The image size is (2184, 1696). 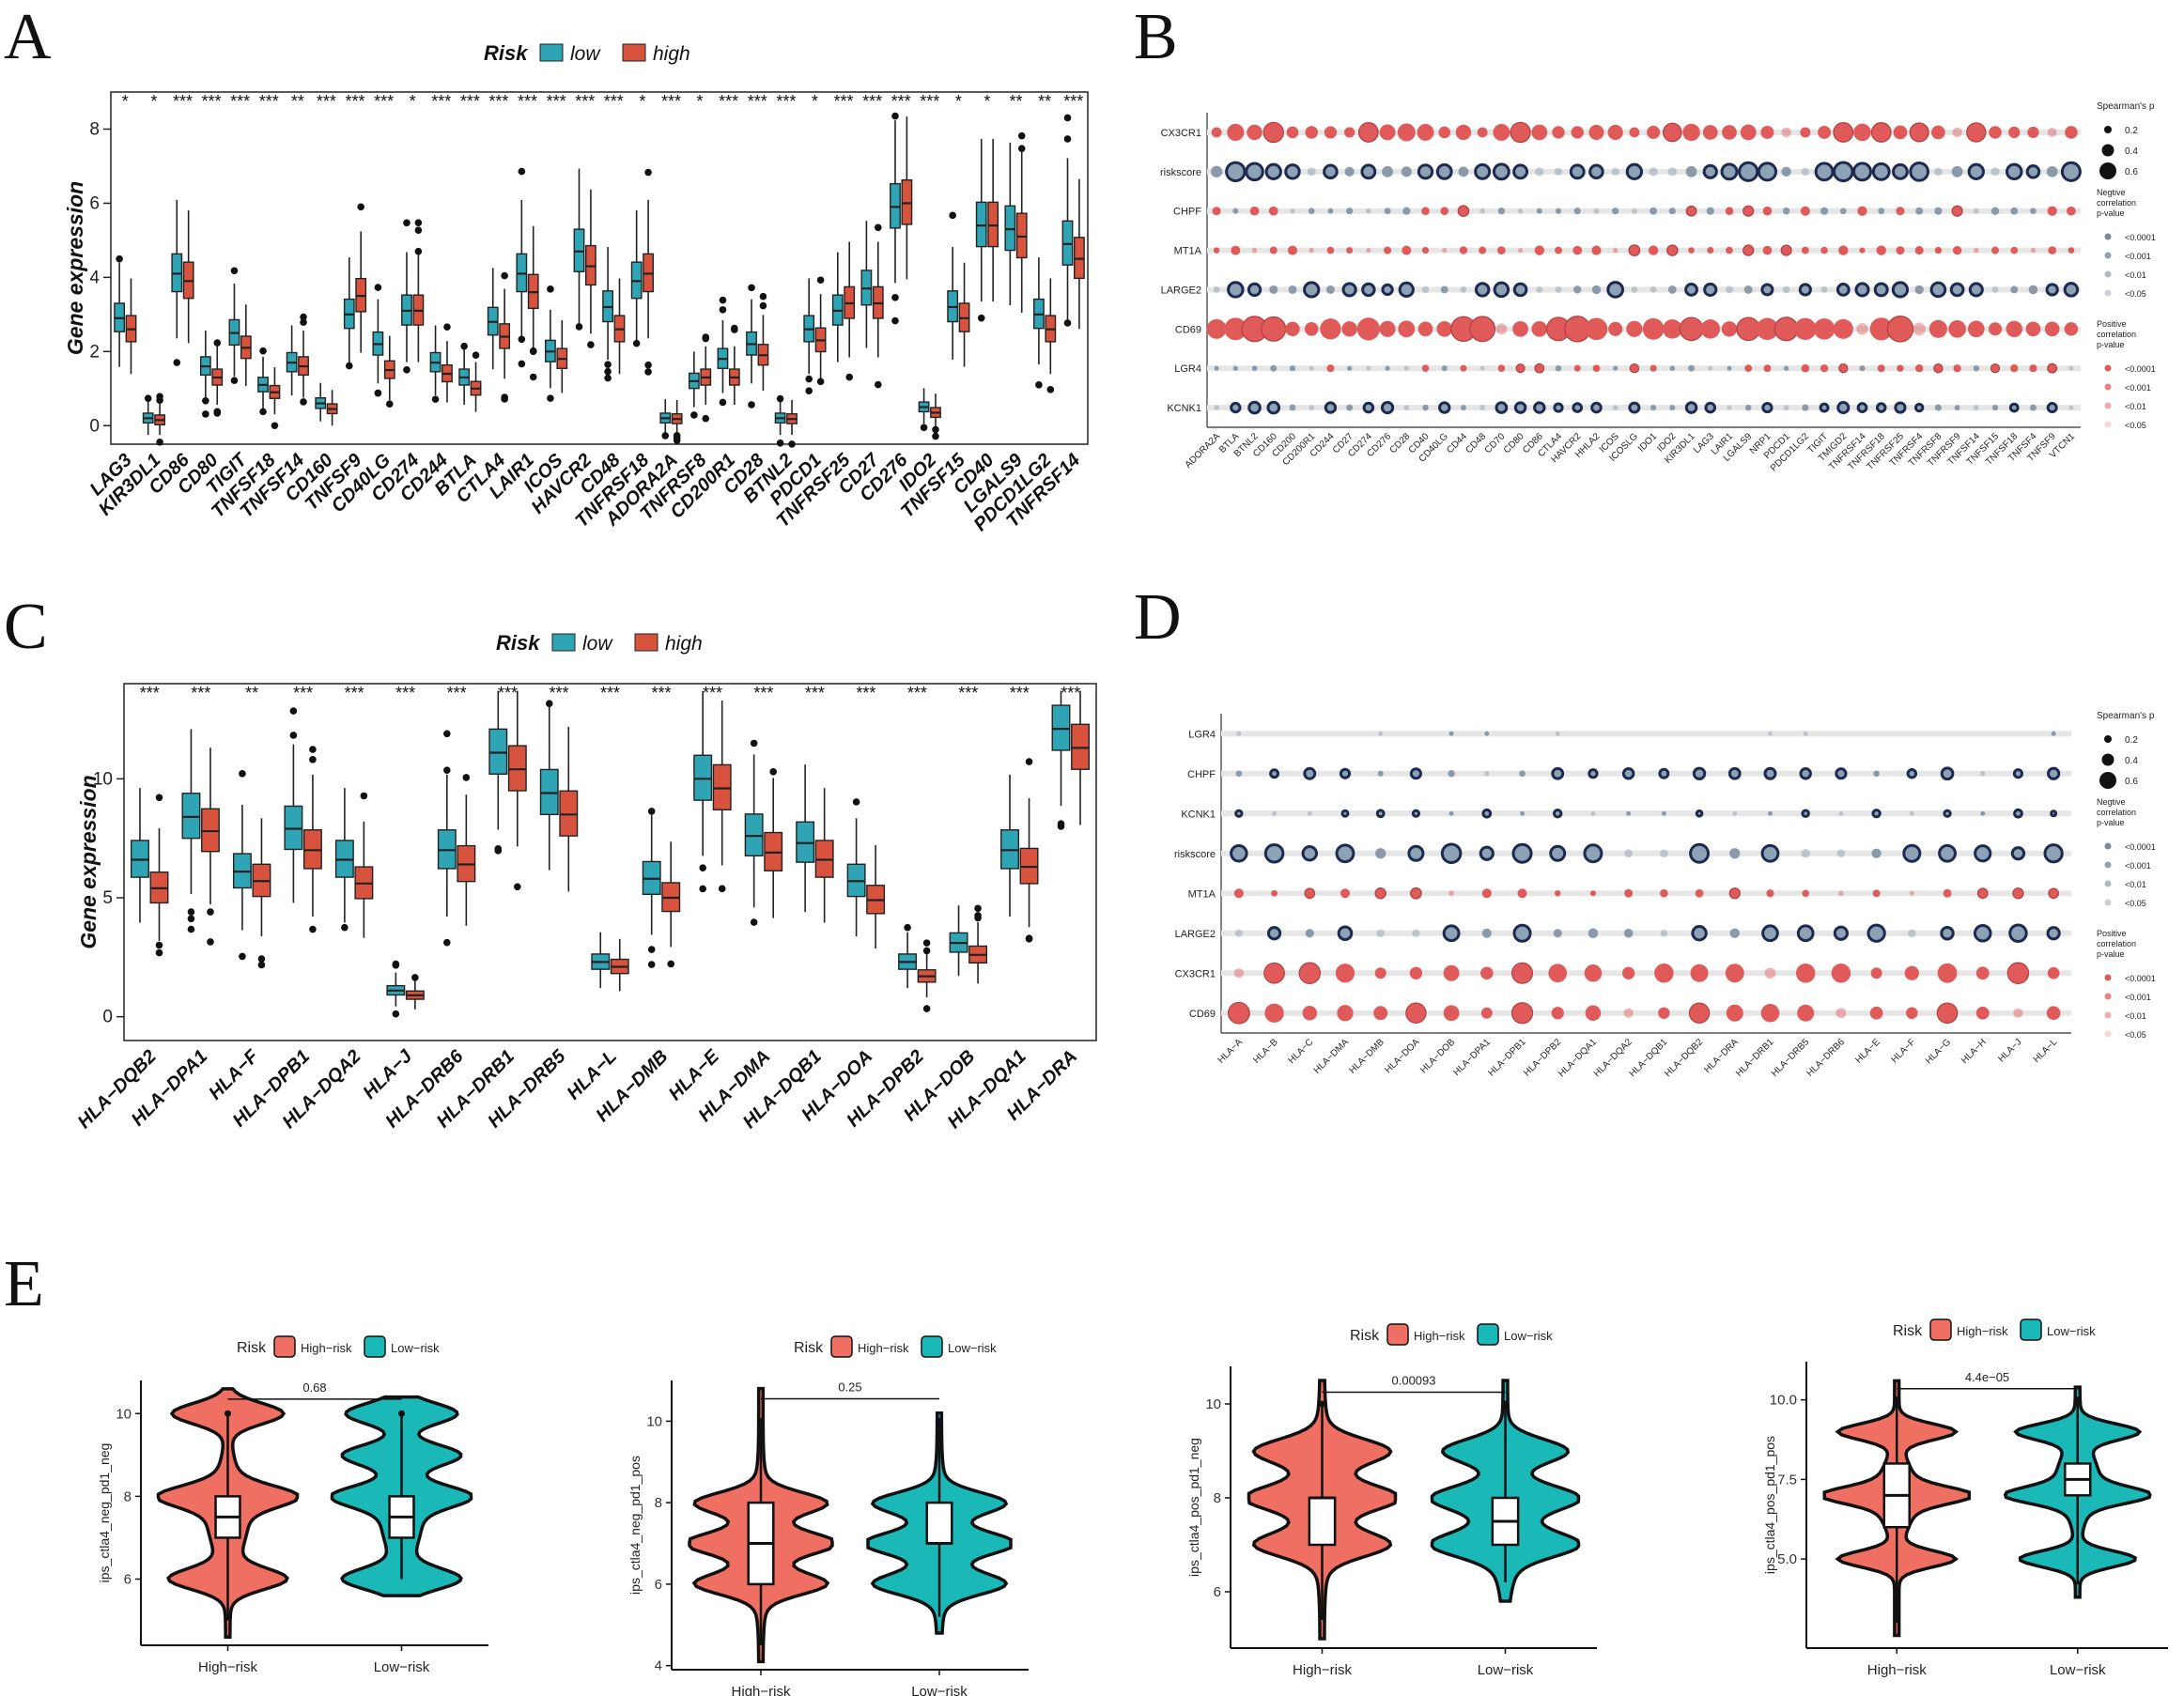 I want to click on column-label: HLA−L, so click(x=2046, y=1051).